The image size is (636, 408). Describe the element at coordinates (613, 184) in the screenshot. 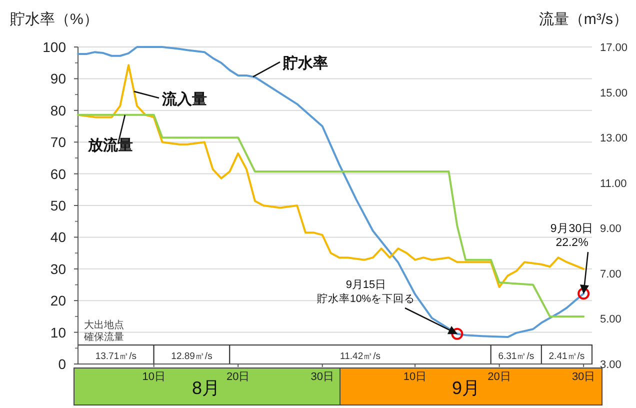

I see `y2-tick-label: 11.00` at that location.